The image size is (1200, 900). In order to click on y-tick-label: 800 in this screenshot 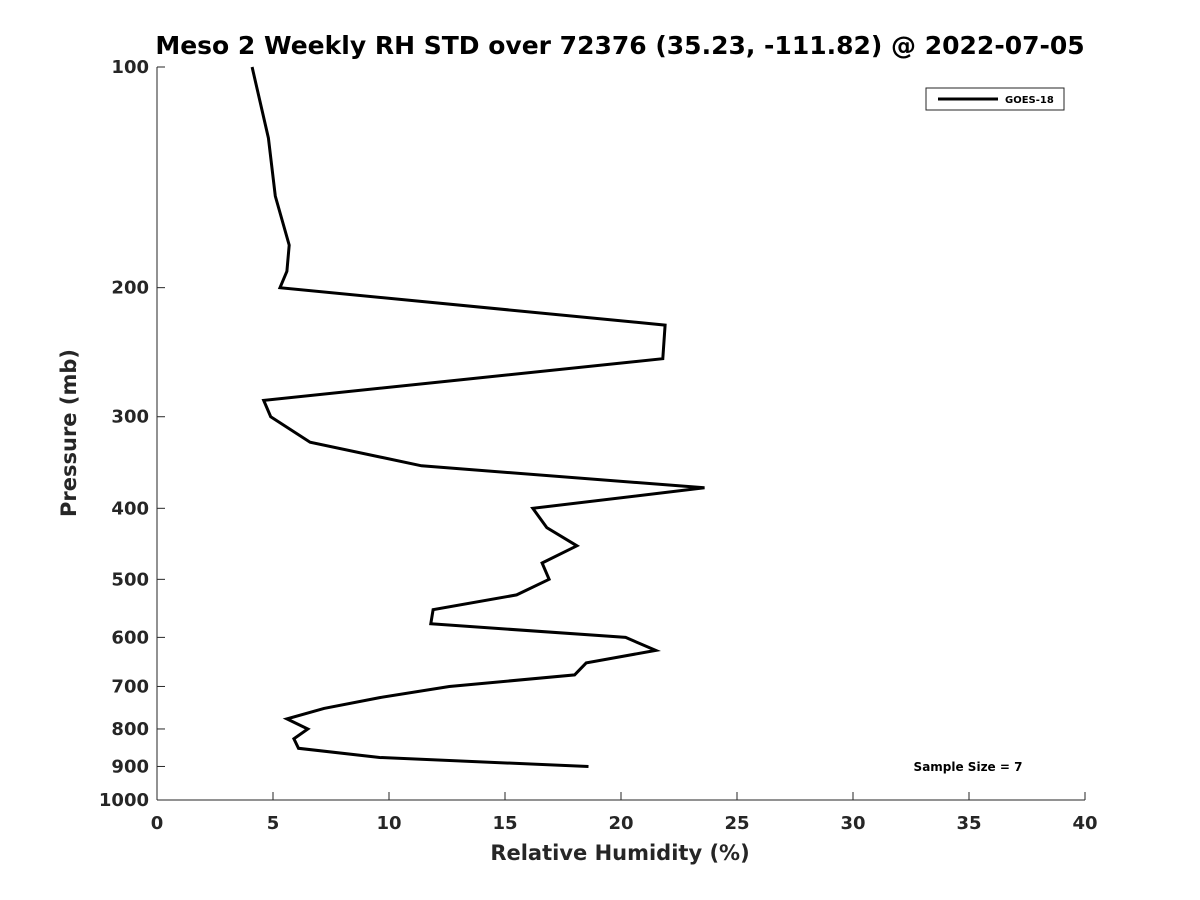, I will do `click(130, 729)`.